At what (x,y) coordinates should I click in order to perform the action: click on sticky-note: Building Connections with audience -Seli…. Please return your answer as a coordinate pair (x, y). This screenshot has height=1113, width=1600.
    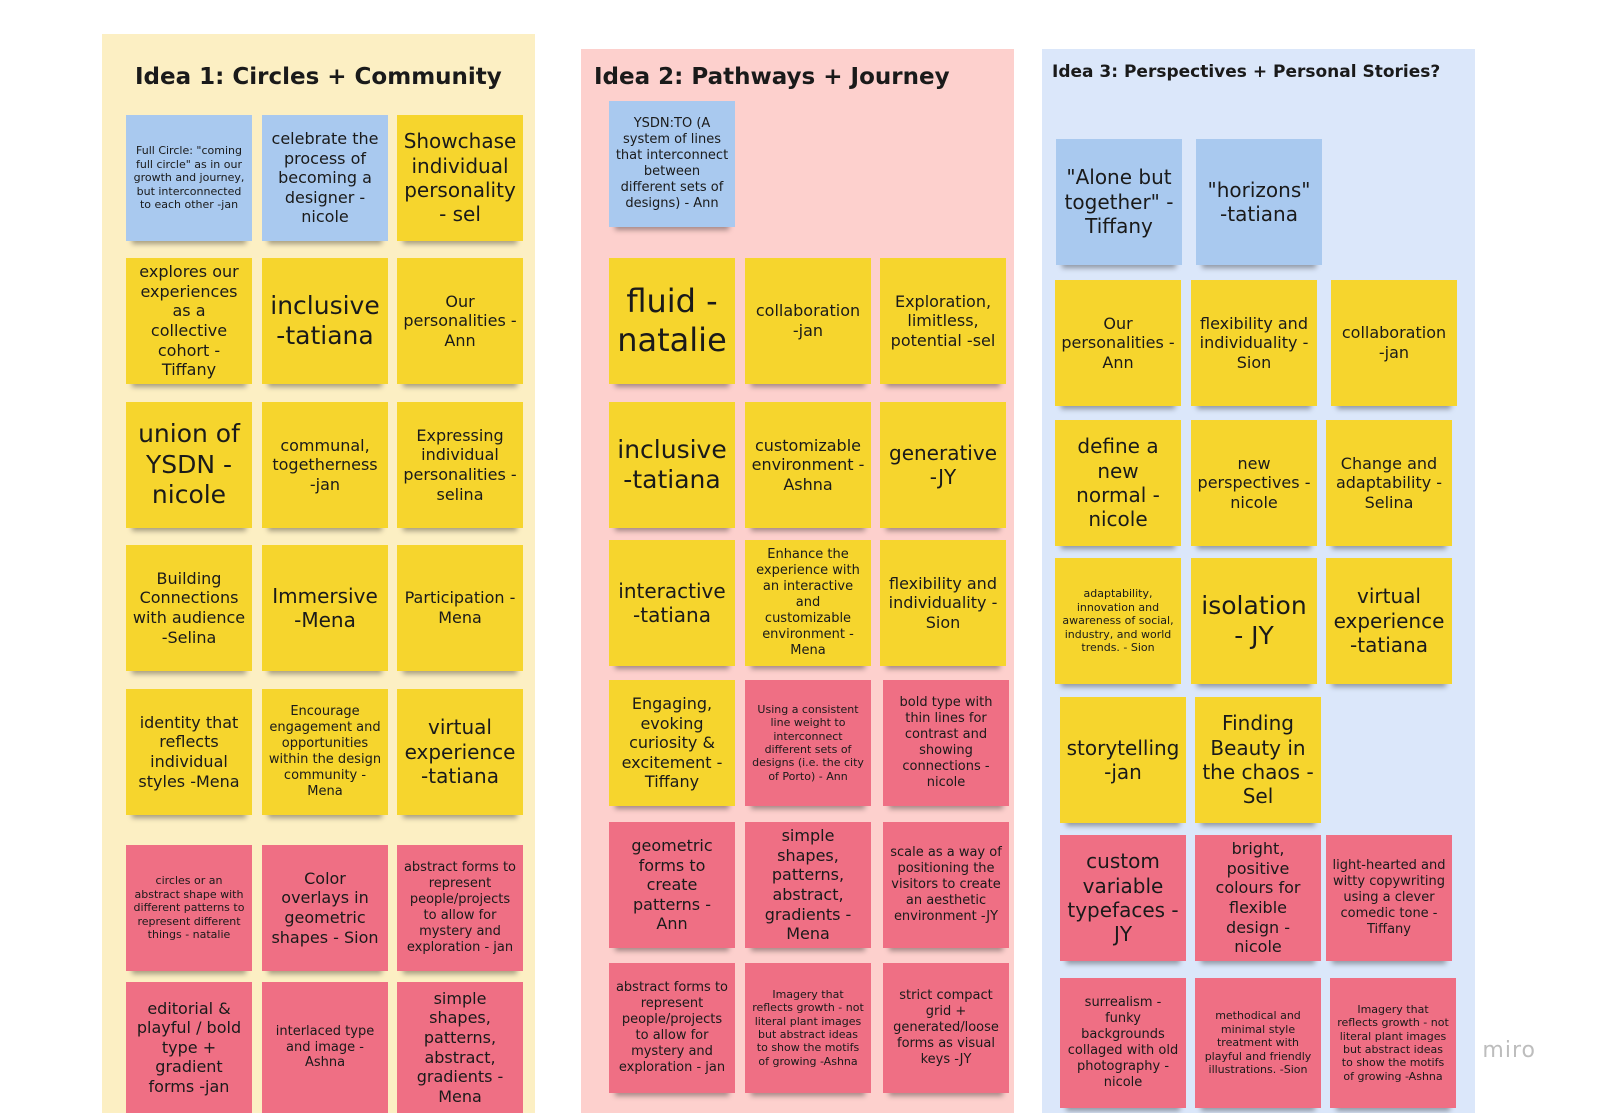
    Looking at the image, I should click on (189, 608).